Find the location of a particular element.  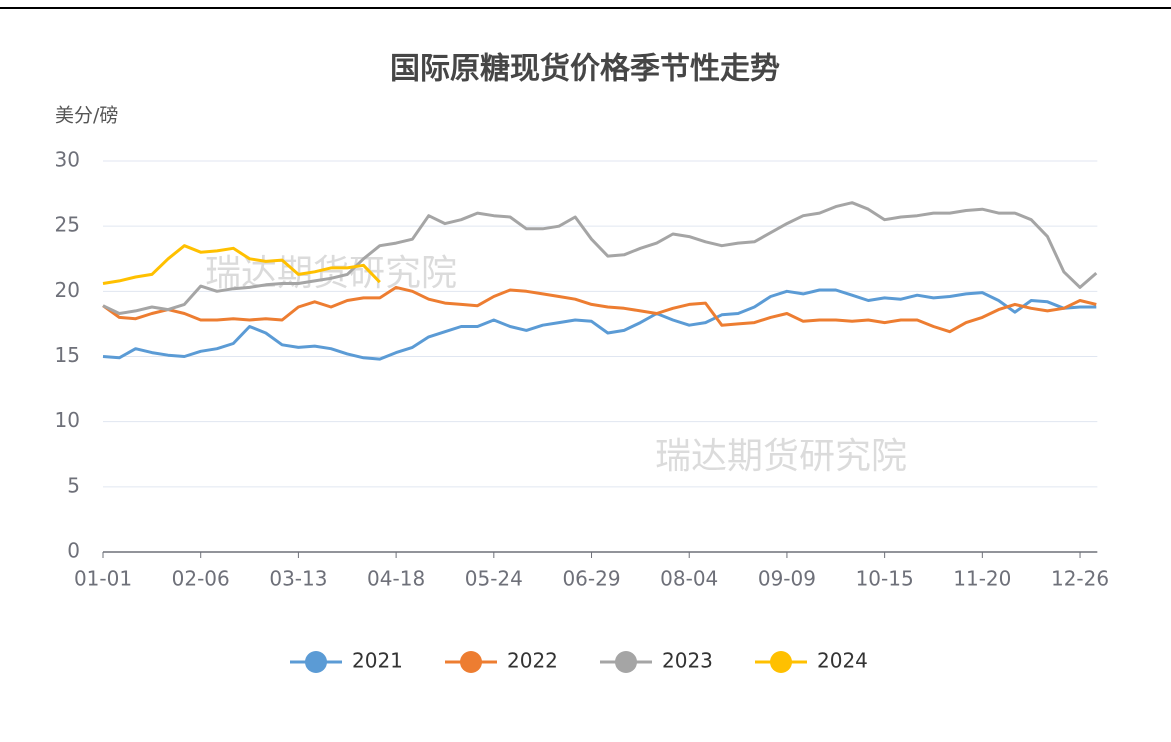

y-axis-label: 美分/磅 is located at coordinates (86, 116).